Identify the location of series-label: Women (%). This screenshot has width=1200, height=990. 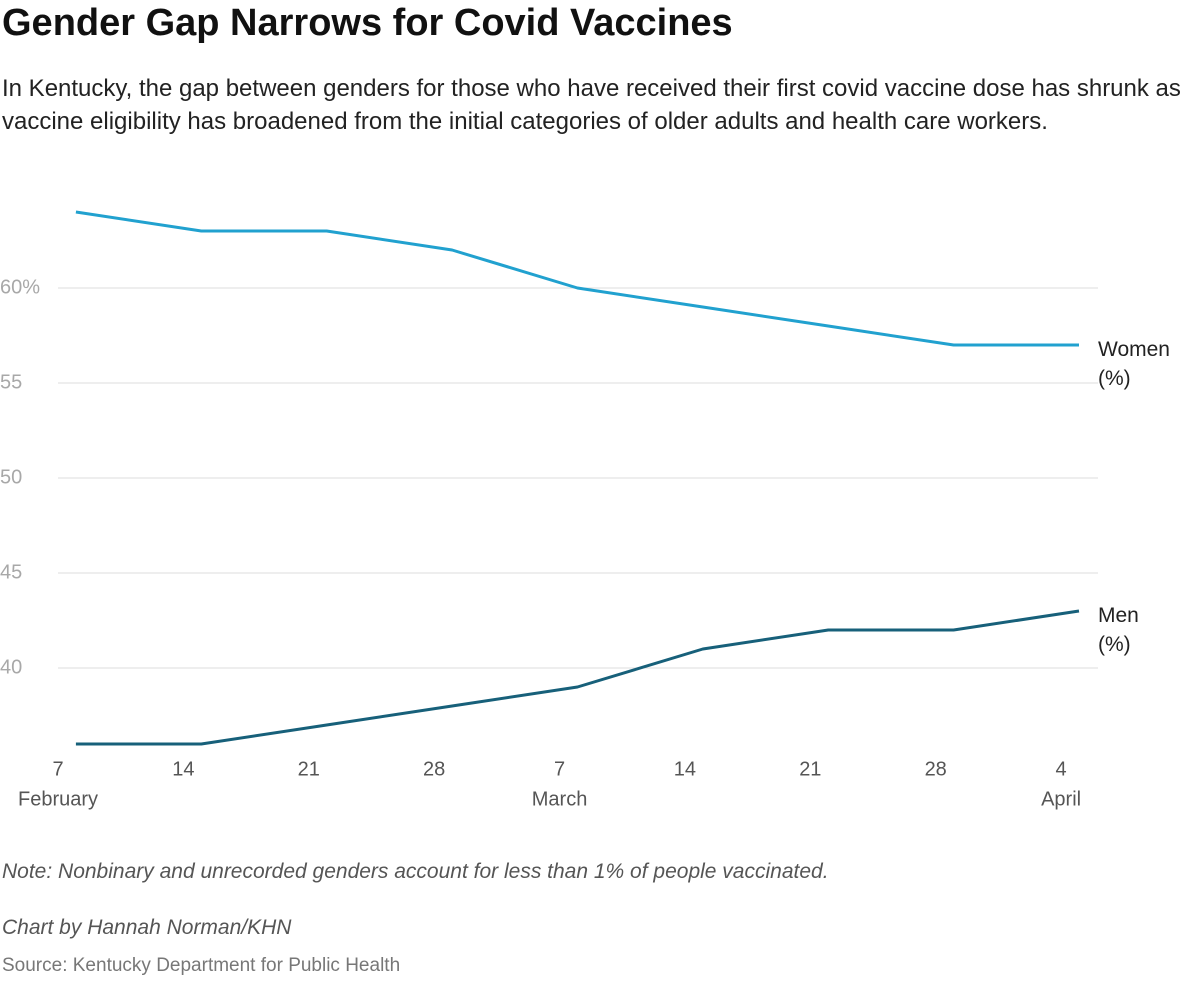
(1134, 364).